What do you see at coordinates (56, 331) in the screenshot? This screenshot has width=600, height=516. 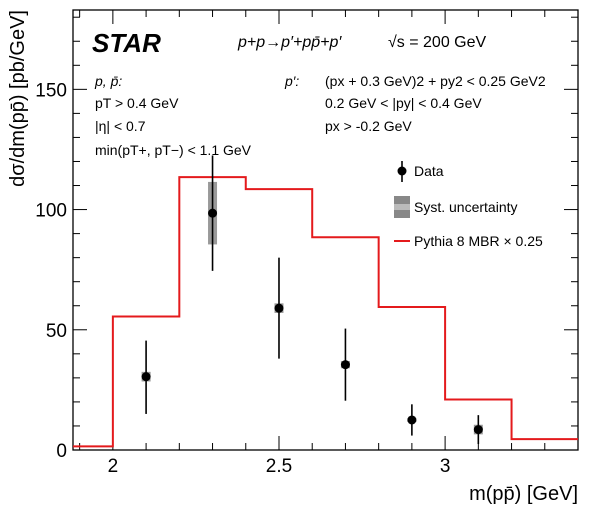 I see `y-tick-label: 50` at bounding box center [56, 331].